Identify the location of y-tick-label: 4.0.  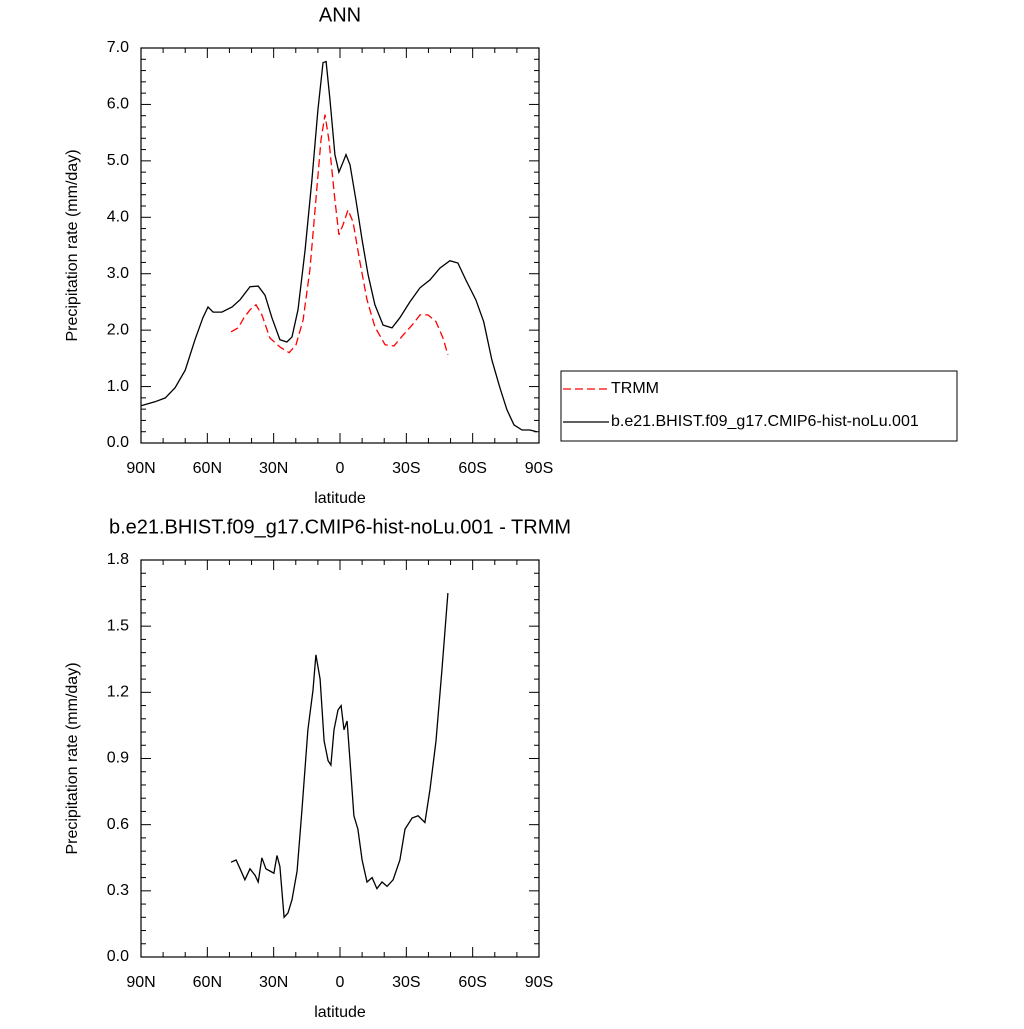
(118, 217).